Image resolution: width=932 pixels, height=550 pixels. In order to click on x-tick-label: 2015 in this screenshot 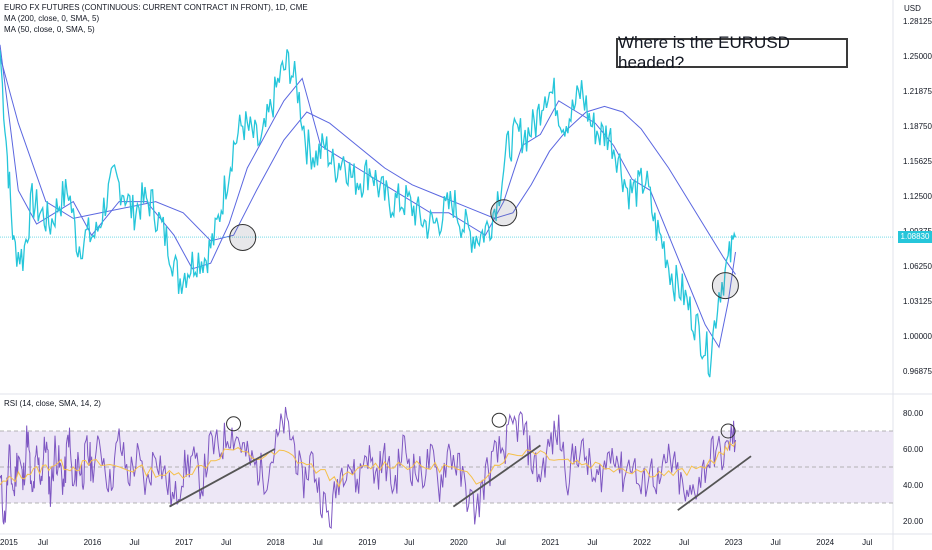, I will do `click(9, 542)`.